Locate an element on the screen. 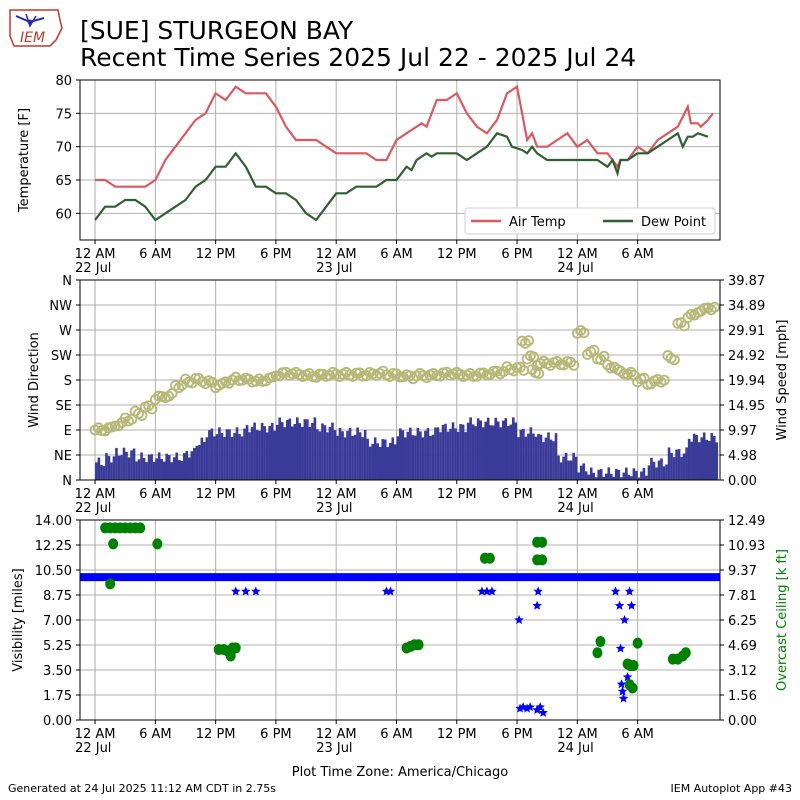  ceiling-tick-label: 6.25 is located at coordinates (742, 621).